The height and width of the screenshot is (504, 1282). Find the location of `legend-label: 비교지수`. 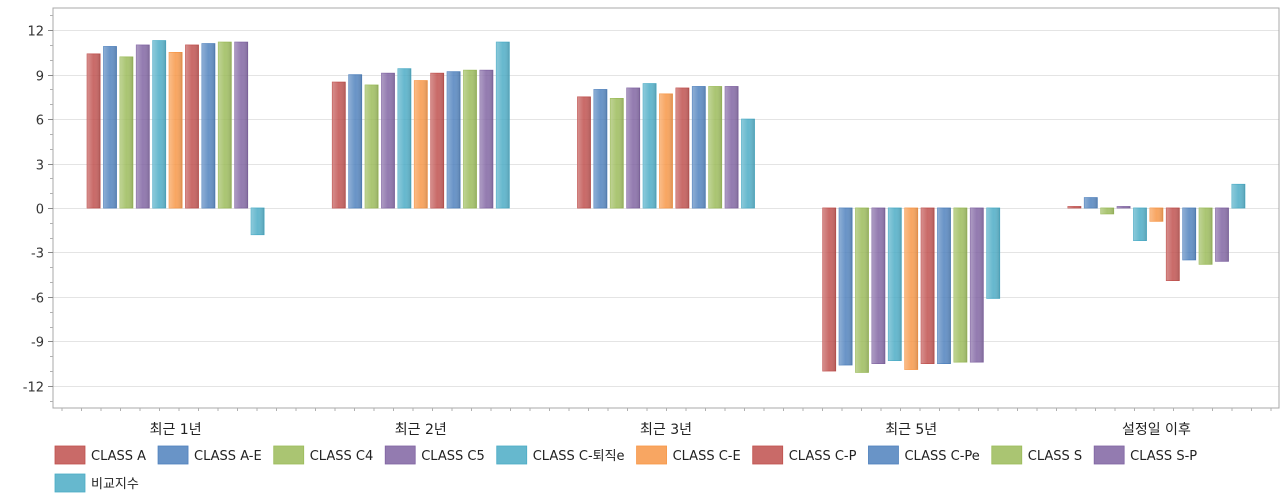

legend-label: 비교지수 is located at coordinates (115, 484).